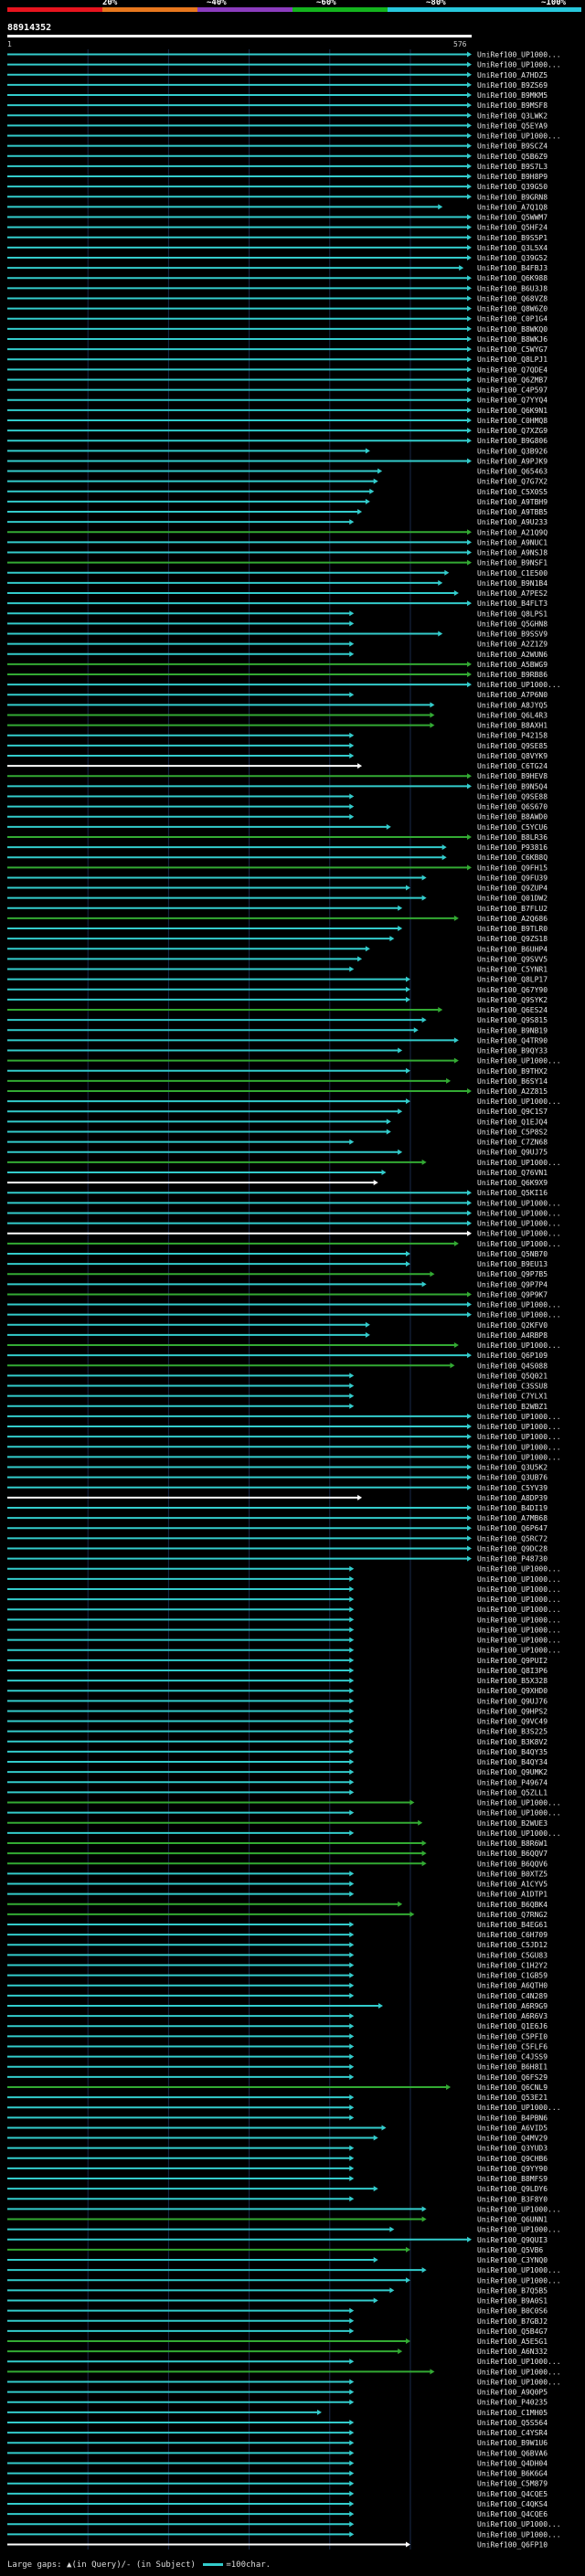  Describe the element at coordinates (512, 1548) in the screenshot. I see `hit-label: UniRef100_Q9DC28` at that location.